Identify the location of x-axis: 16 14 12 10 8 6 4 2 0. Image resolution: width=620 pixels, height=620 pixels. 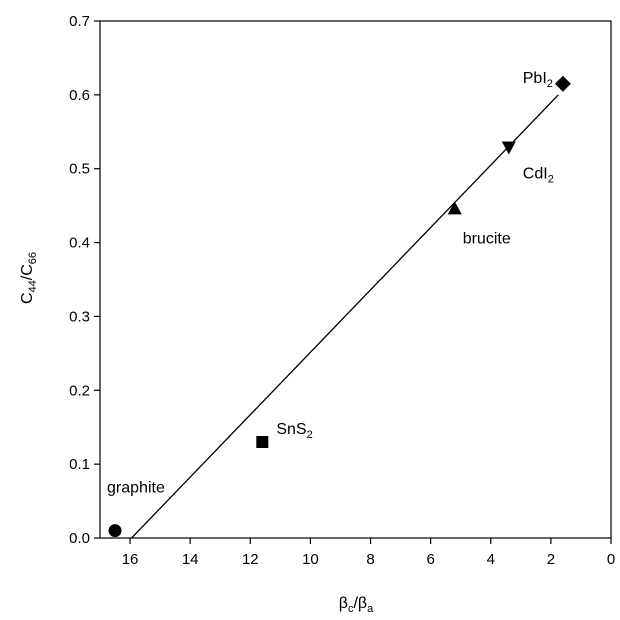
(368, 553).